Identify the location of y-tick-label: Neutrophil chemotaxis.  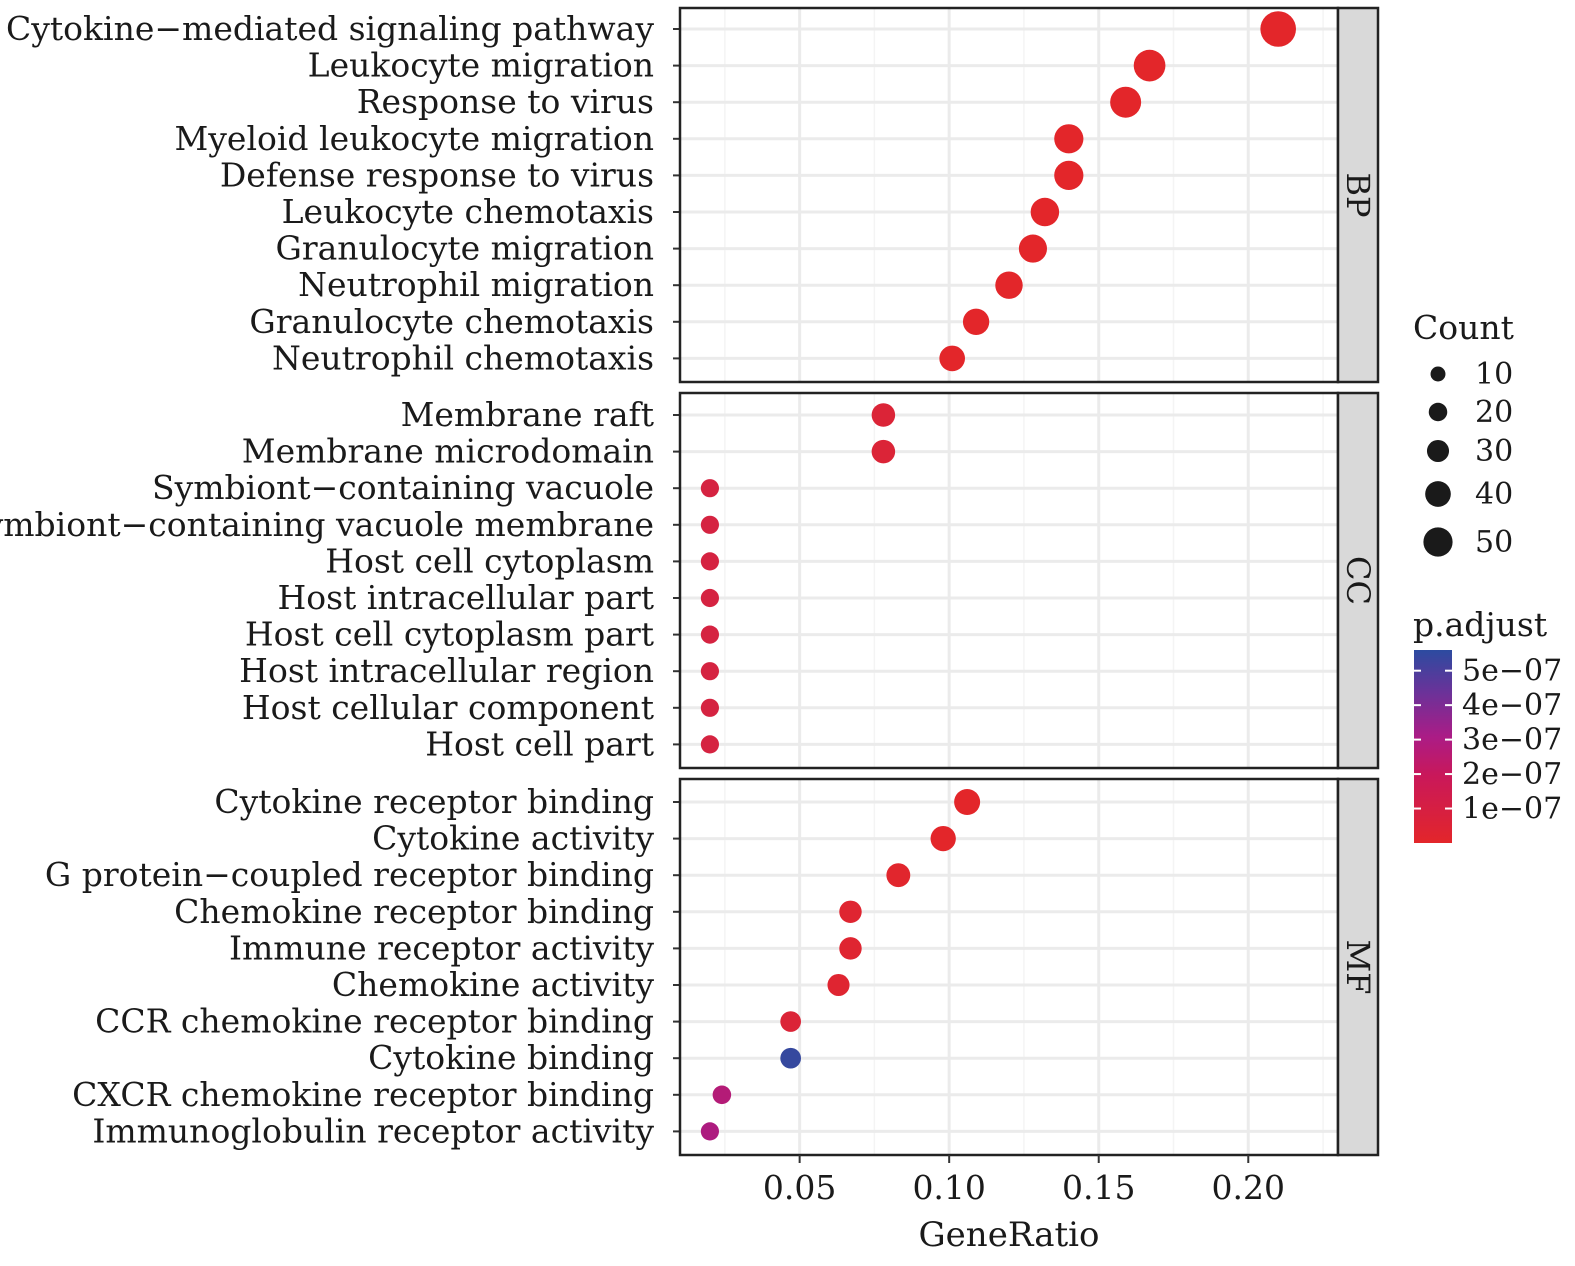
(463, 357).